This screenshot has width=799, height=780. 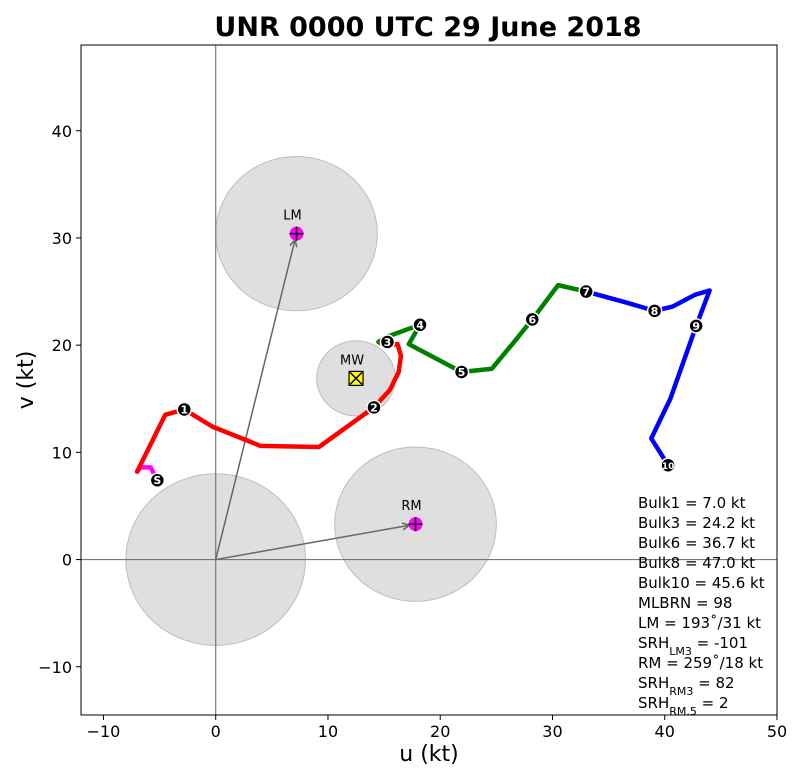 I want to click on height-marker-label-2: 2, so click(x=374, y=407).